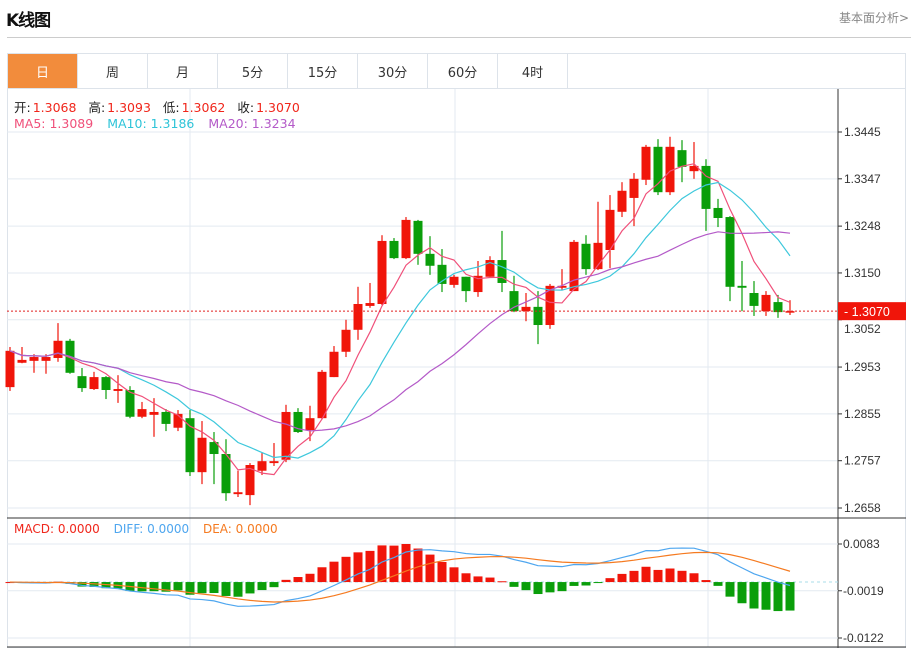 This screenshot has width=911, height=650. What do you see at coordinates (57, 529) in the screenshot?
I see `macd-value: MACD: 0.0000` at bounding box center [57, 529].